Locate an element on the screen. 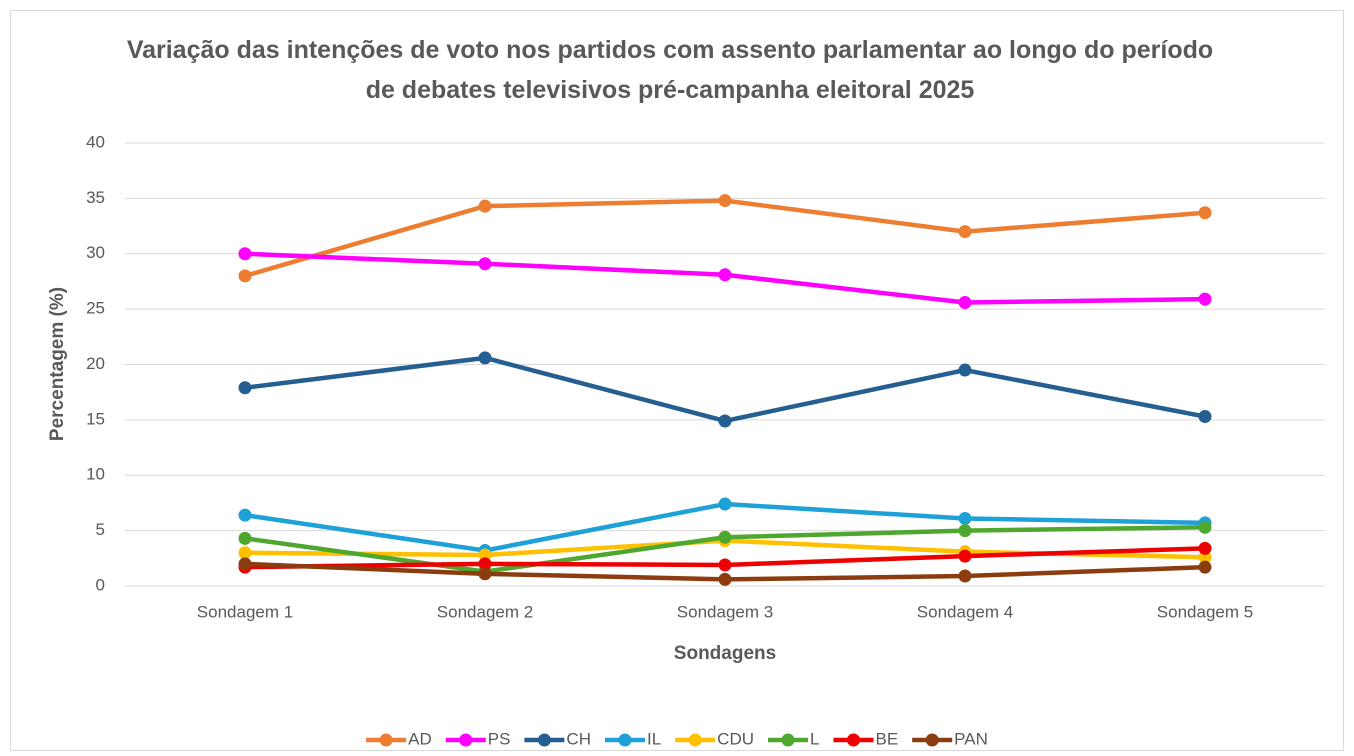 This screenshot has height=756, width=1354. legend-label: PAN is located at coordinates (971, 738).